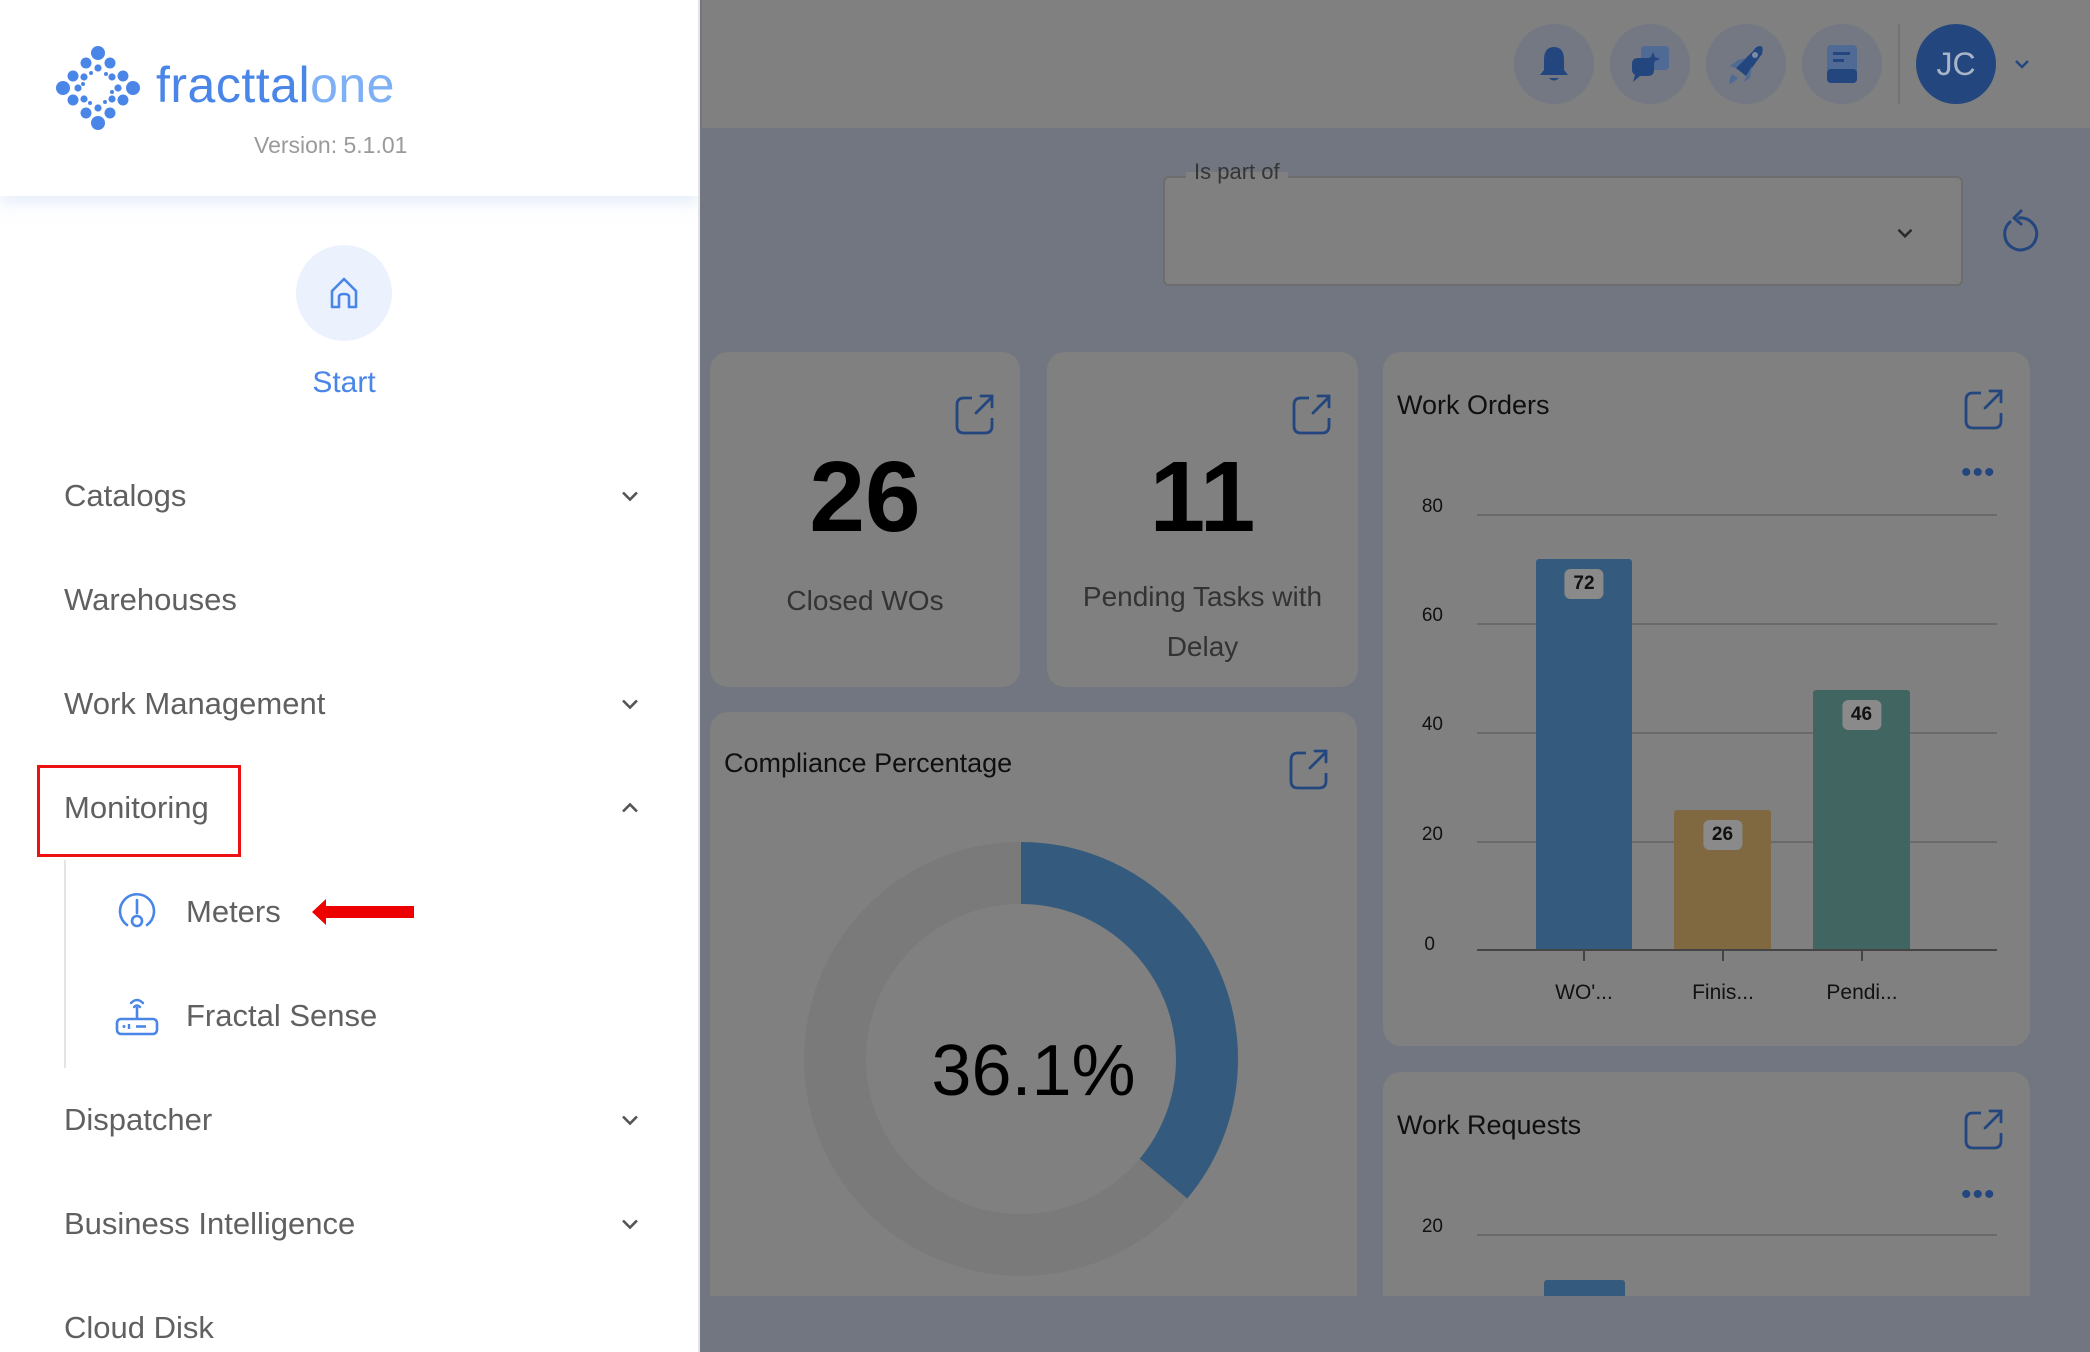 This screenshot has height=1352, width=2090. I want to click on bar-value-label: 72, so click(1584, 584).